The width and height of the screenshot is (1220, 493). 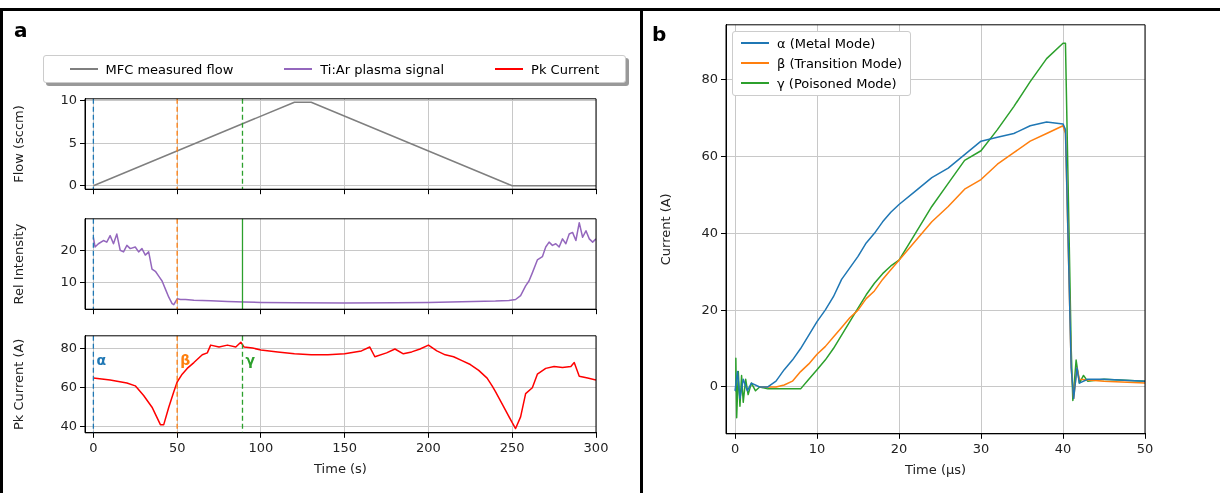 What do you see at coordinates (345, 447) in the screenshot?
I see `x-tick-label: 150` at bounding box center [345, 447].